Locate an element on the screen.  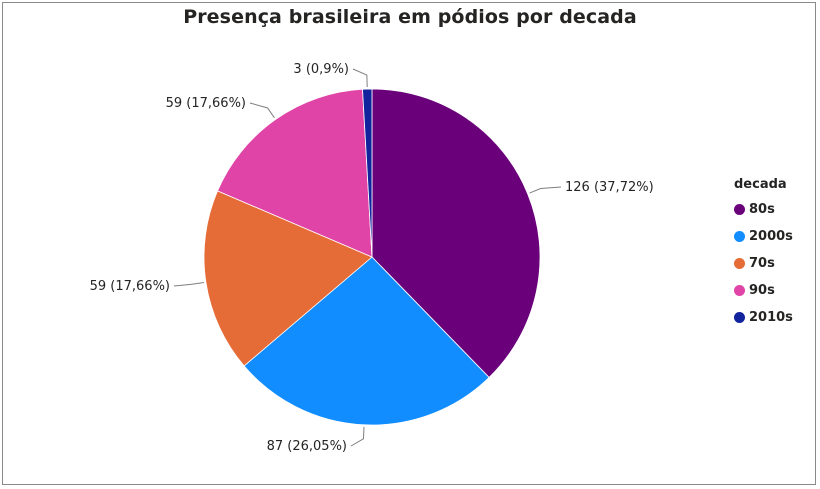
legend-label-80s: 80s is located at coordinates (762, 209).